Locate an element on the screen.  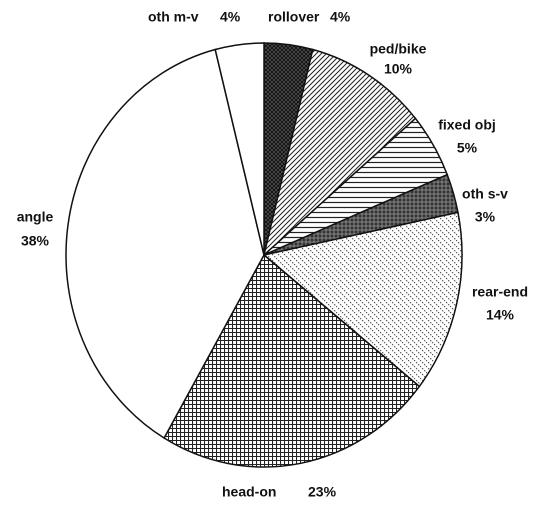
value-label: 3% is located at coordinates (485, 217).